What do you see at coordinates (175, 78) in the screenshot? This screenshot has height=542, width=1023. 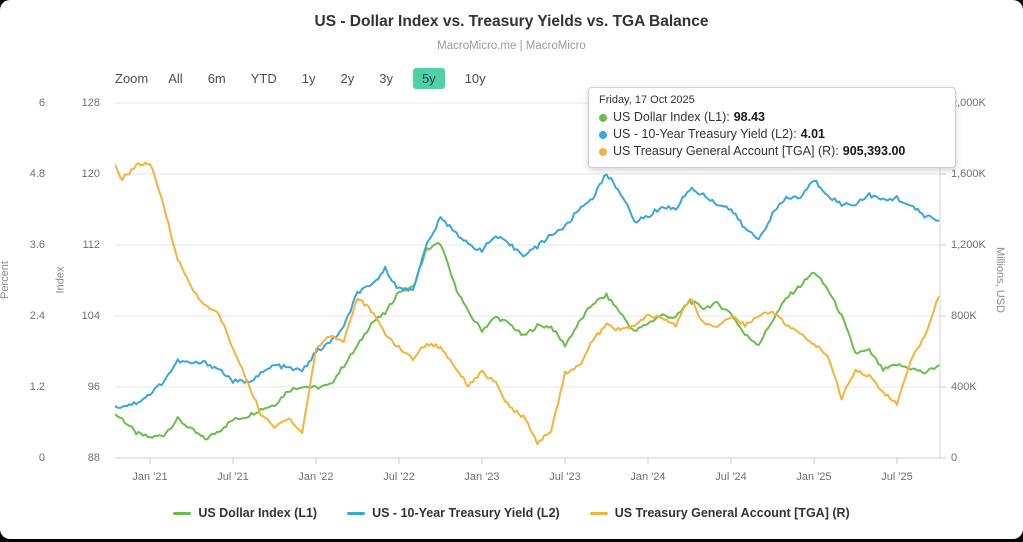 I see `zoom-button-all: All` at bounding box center [175, 78].